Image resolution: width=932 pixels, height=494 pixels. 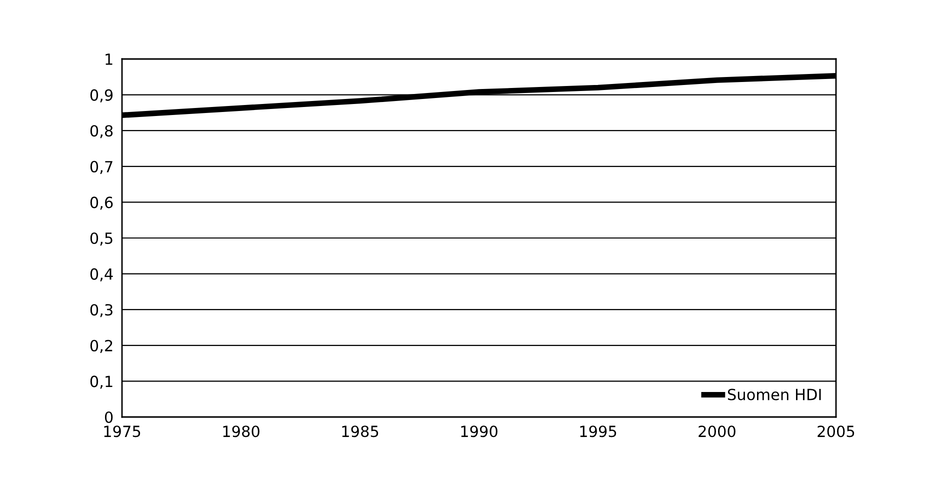 I want to click on x-tick-label: 1975, so click(x=122, y=432).